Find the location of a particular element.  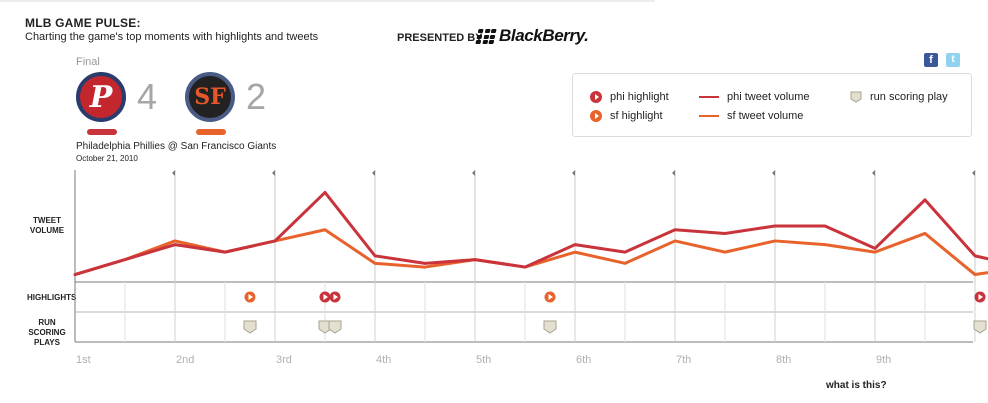

game-status: Final is located at coordinates (88, 62).